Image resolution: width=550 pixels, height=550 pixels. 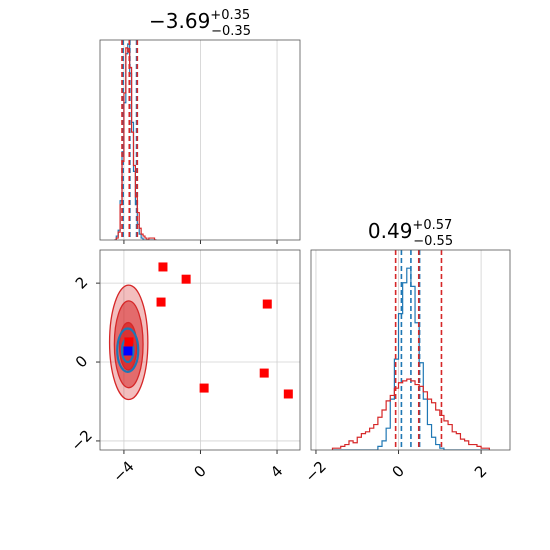 I want to click on contour, so click(x=128, y=350).